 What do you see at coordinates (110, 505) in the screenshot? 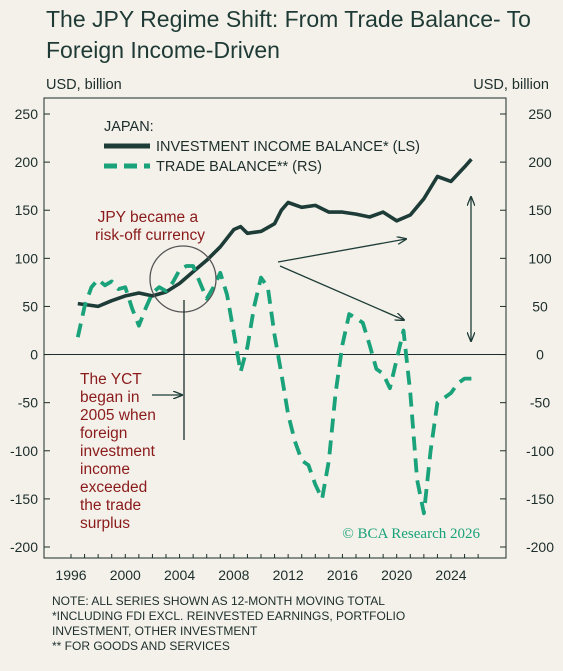
I see `yct-line-8: the trade` at bounding box center [110, 505].